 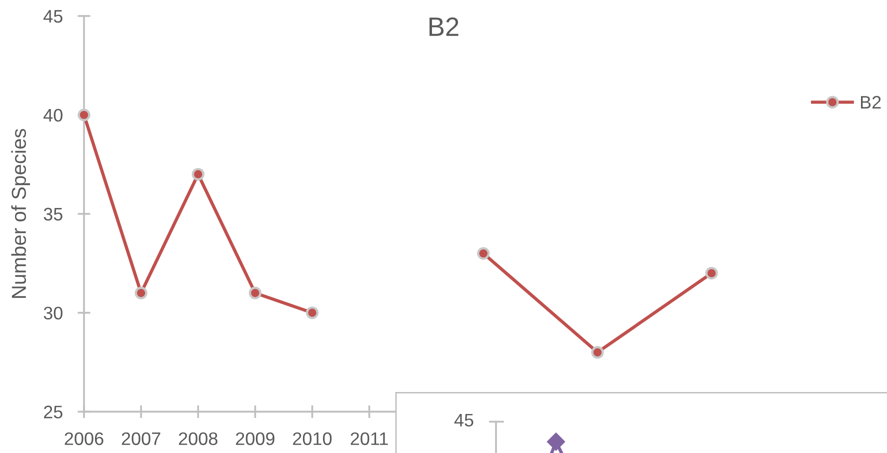 What do you see at coordinates (198, 439) in the screenshot?
I see `x-tick-label: 2008` at bounding box center [198, 439].